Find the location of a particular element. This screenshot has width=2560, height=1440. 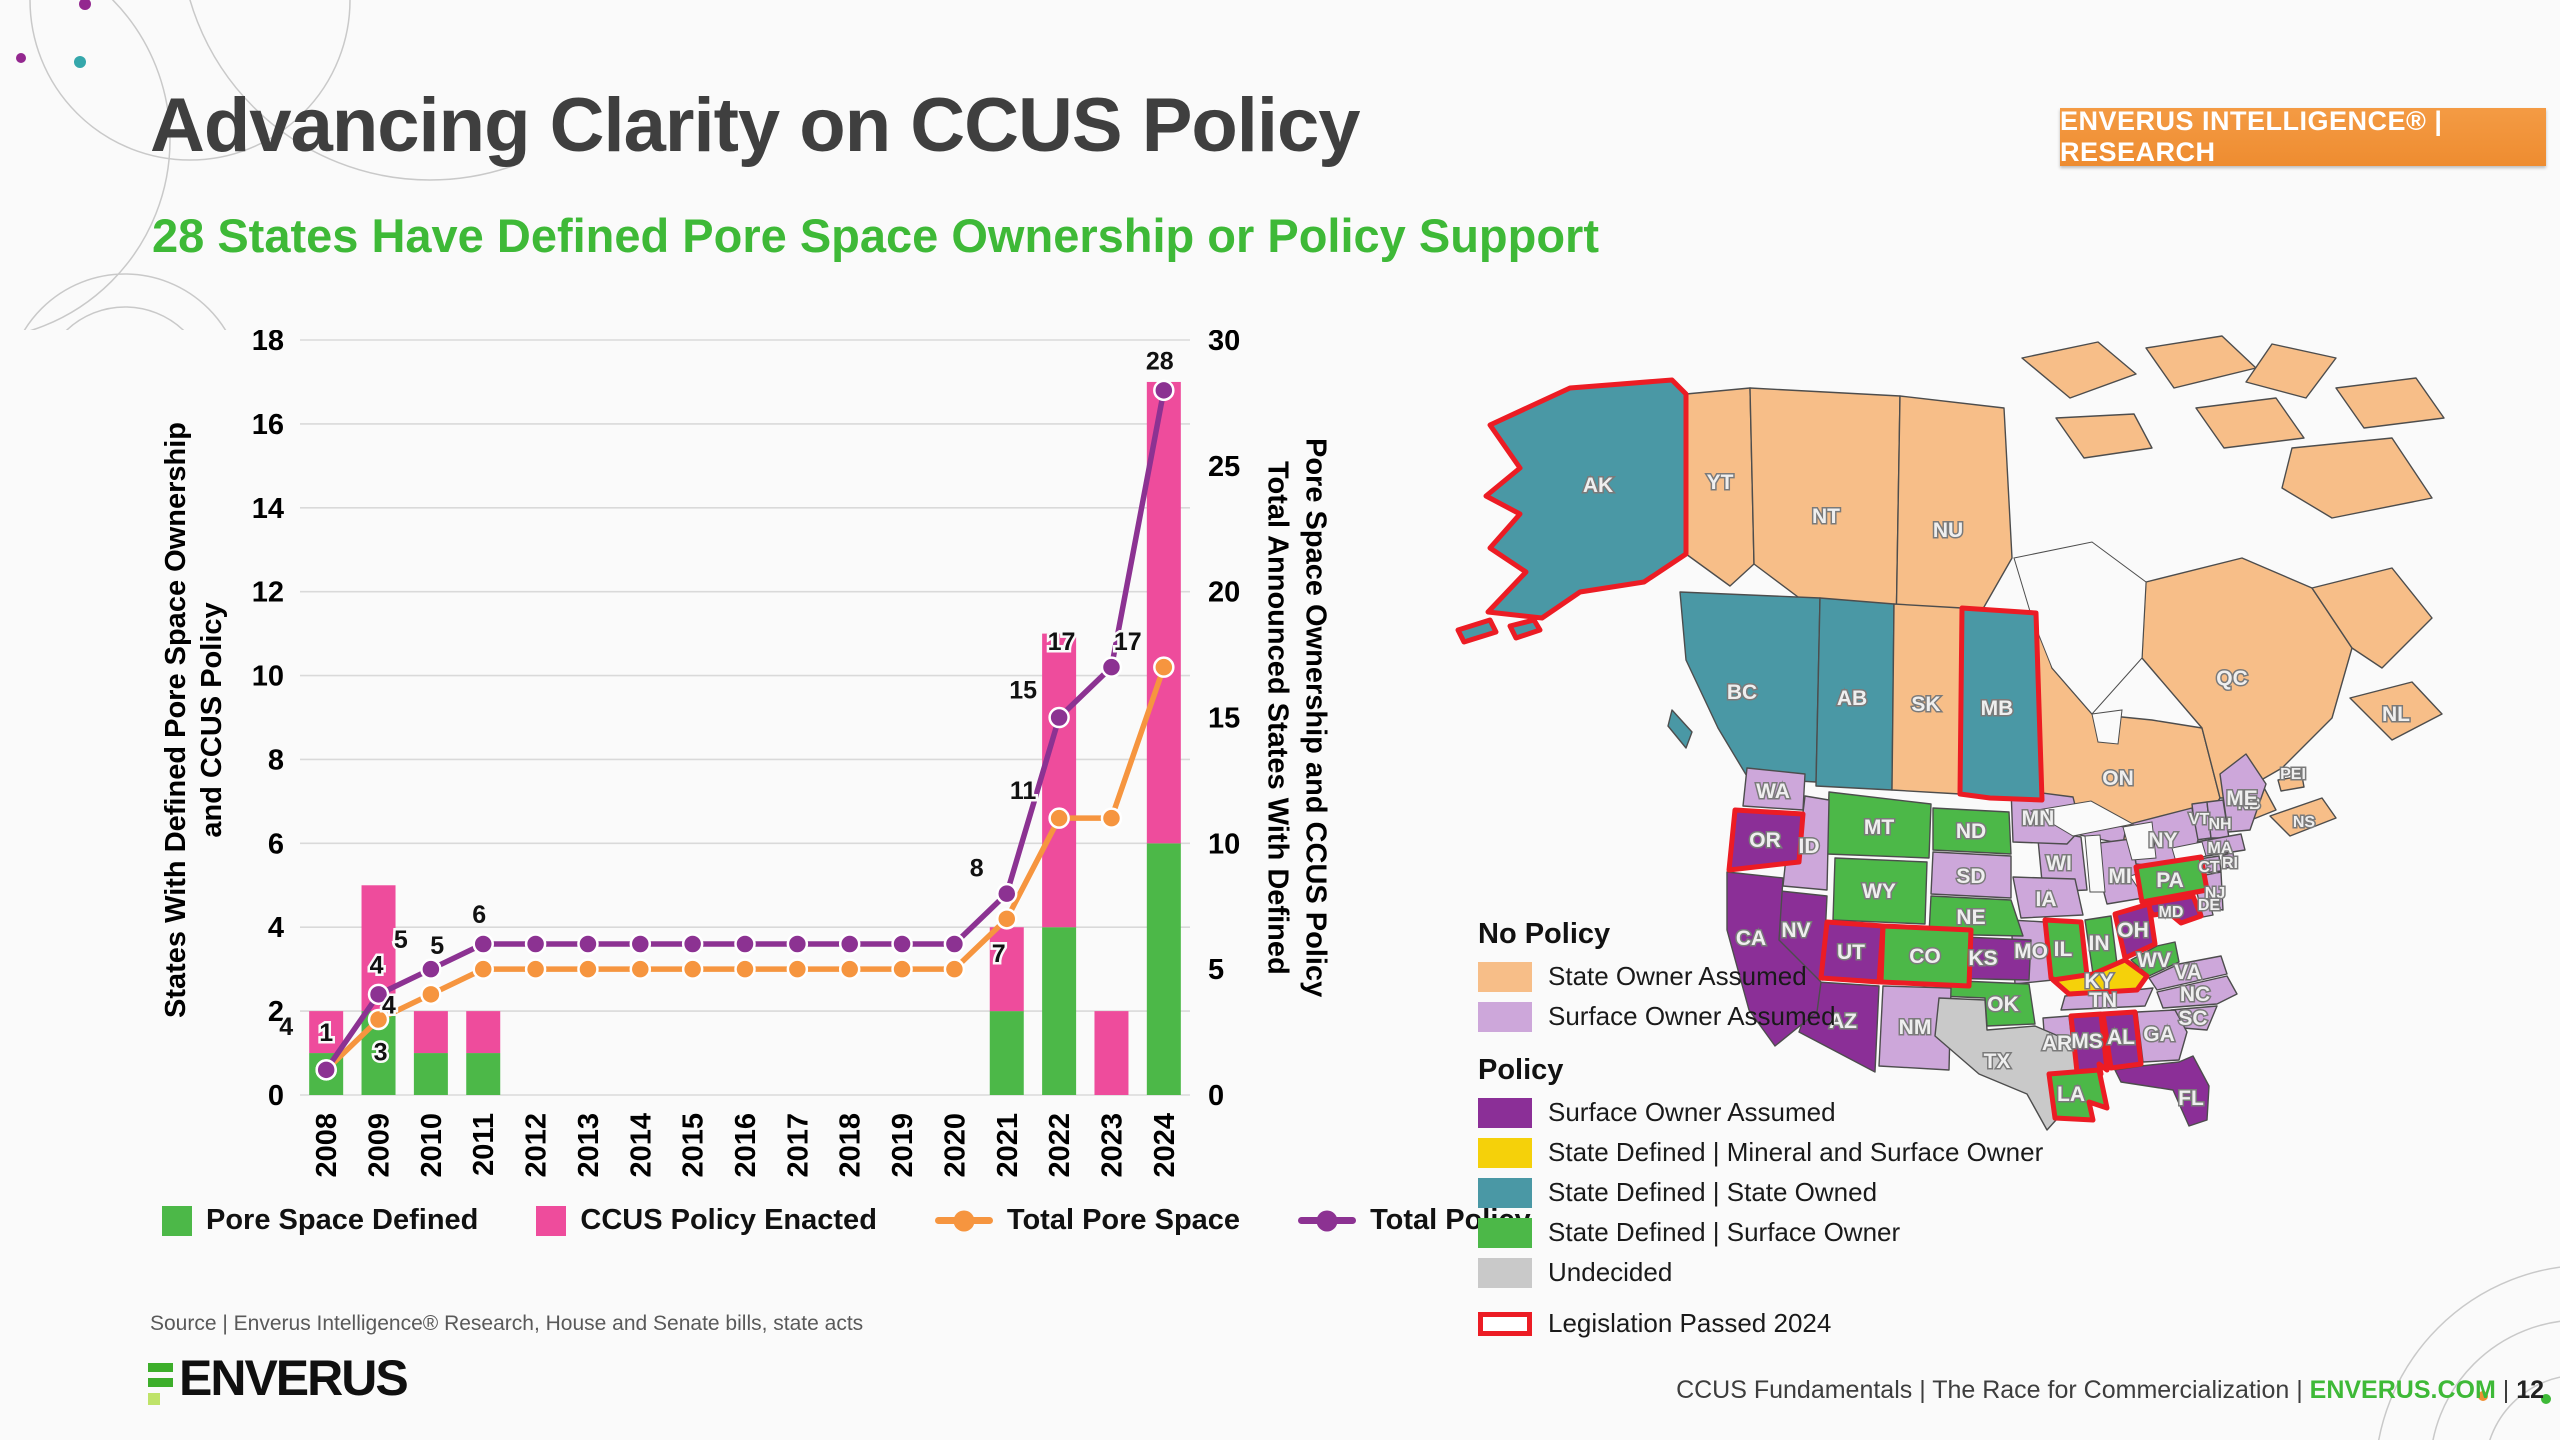

map-region-LA is located at coordinates (2078, 1095).